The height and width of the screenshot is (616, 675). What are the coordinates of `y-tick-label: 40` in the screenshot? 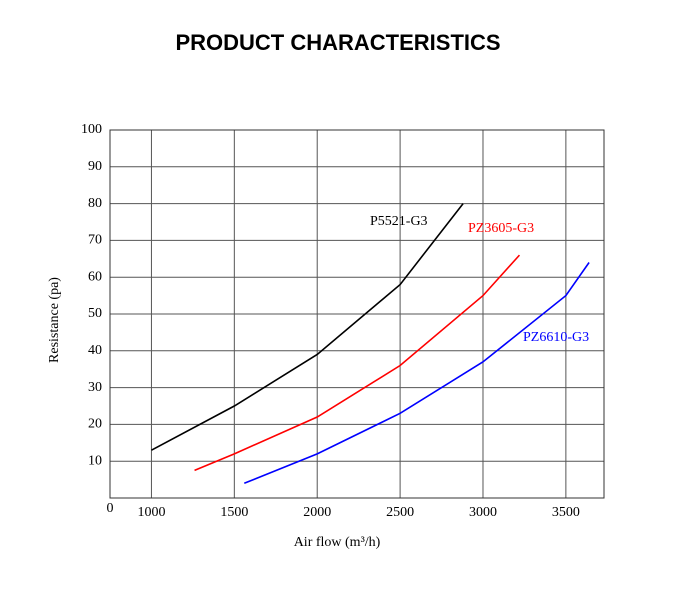 It's located at (95, 350).